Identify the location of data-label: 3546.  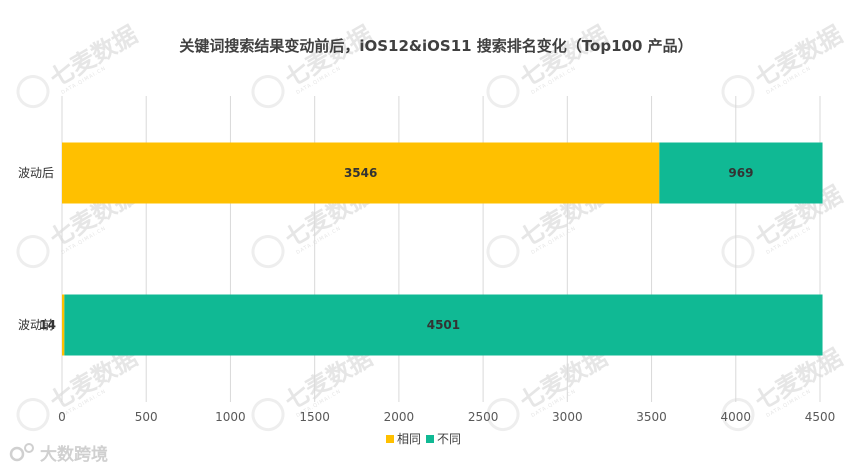
(360, 173).